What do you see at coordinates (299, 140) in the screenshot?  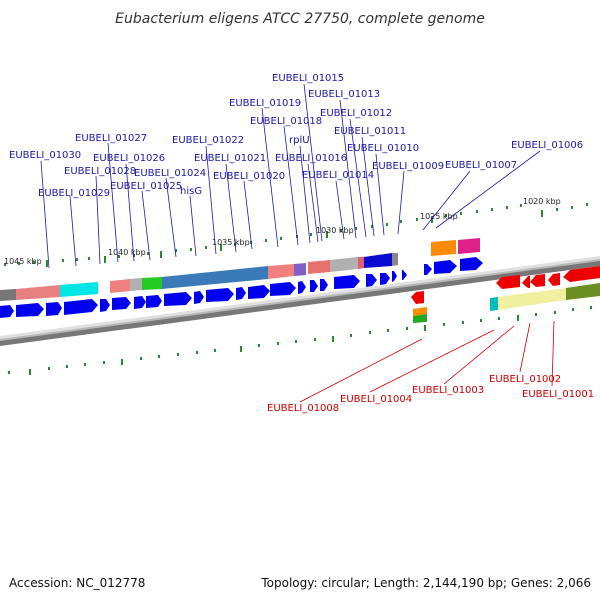 I see `gene-label-rplu: rplU` at bounding box center [299, 140].